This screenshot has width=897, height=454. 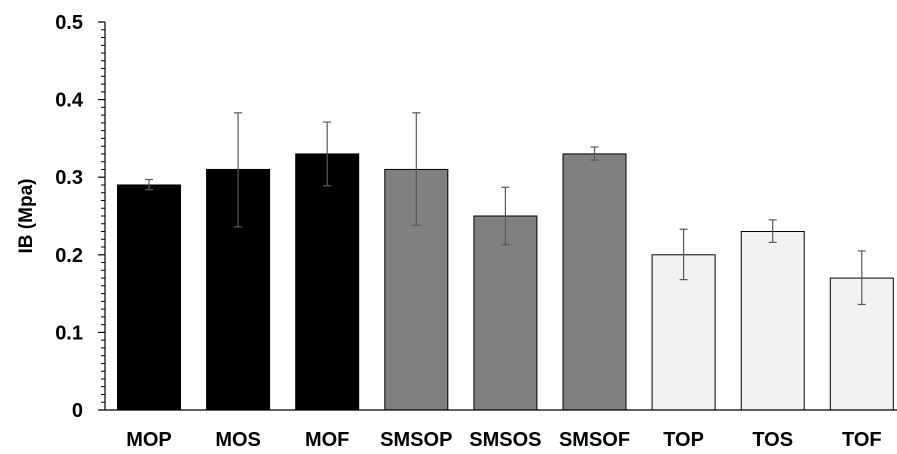 What do you see at coordinates (683, 440) in the screenshot?
I see `x-tick-label: TOP` at bounding box center [683, 440].